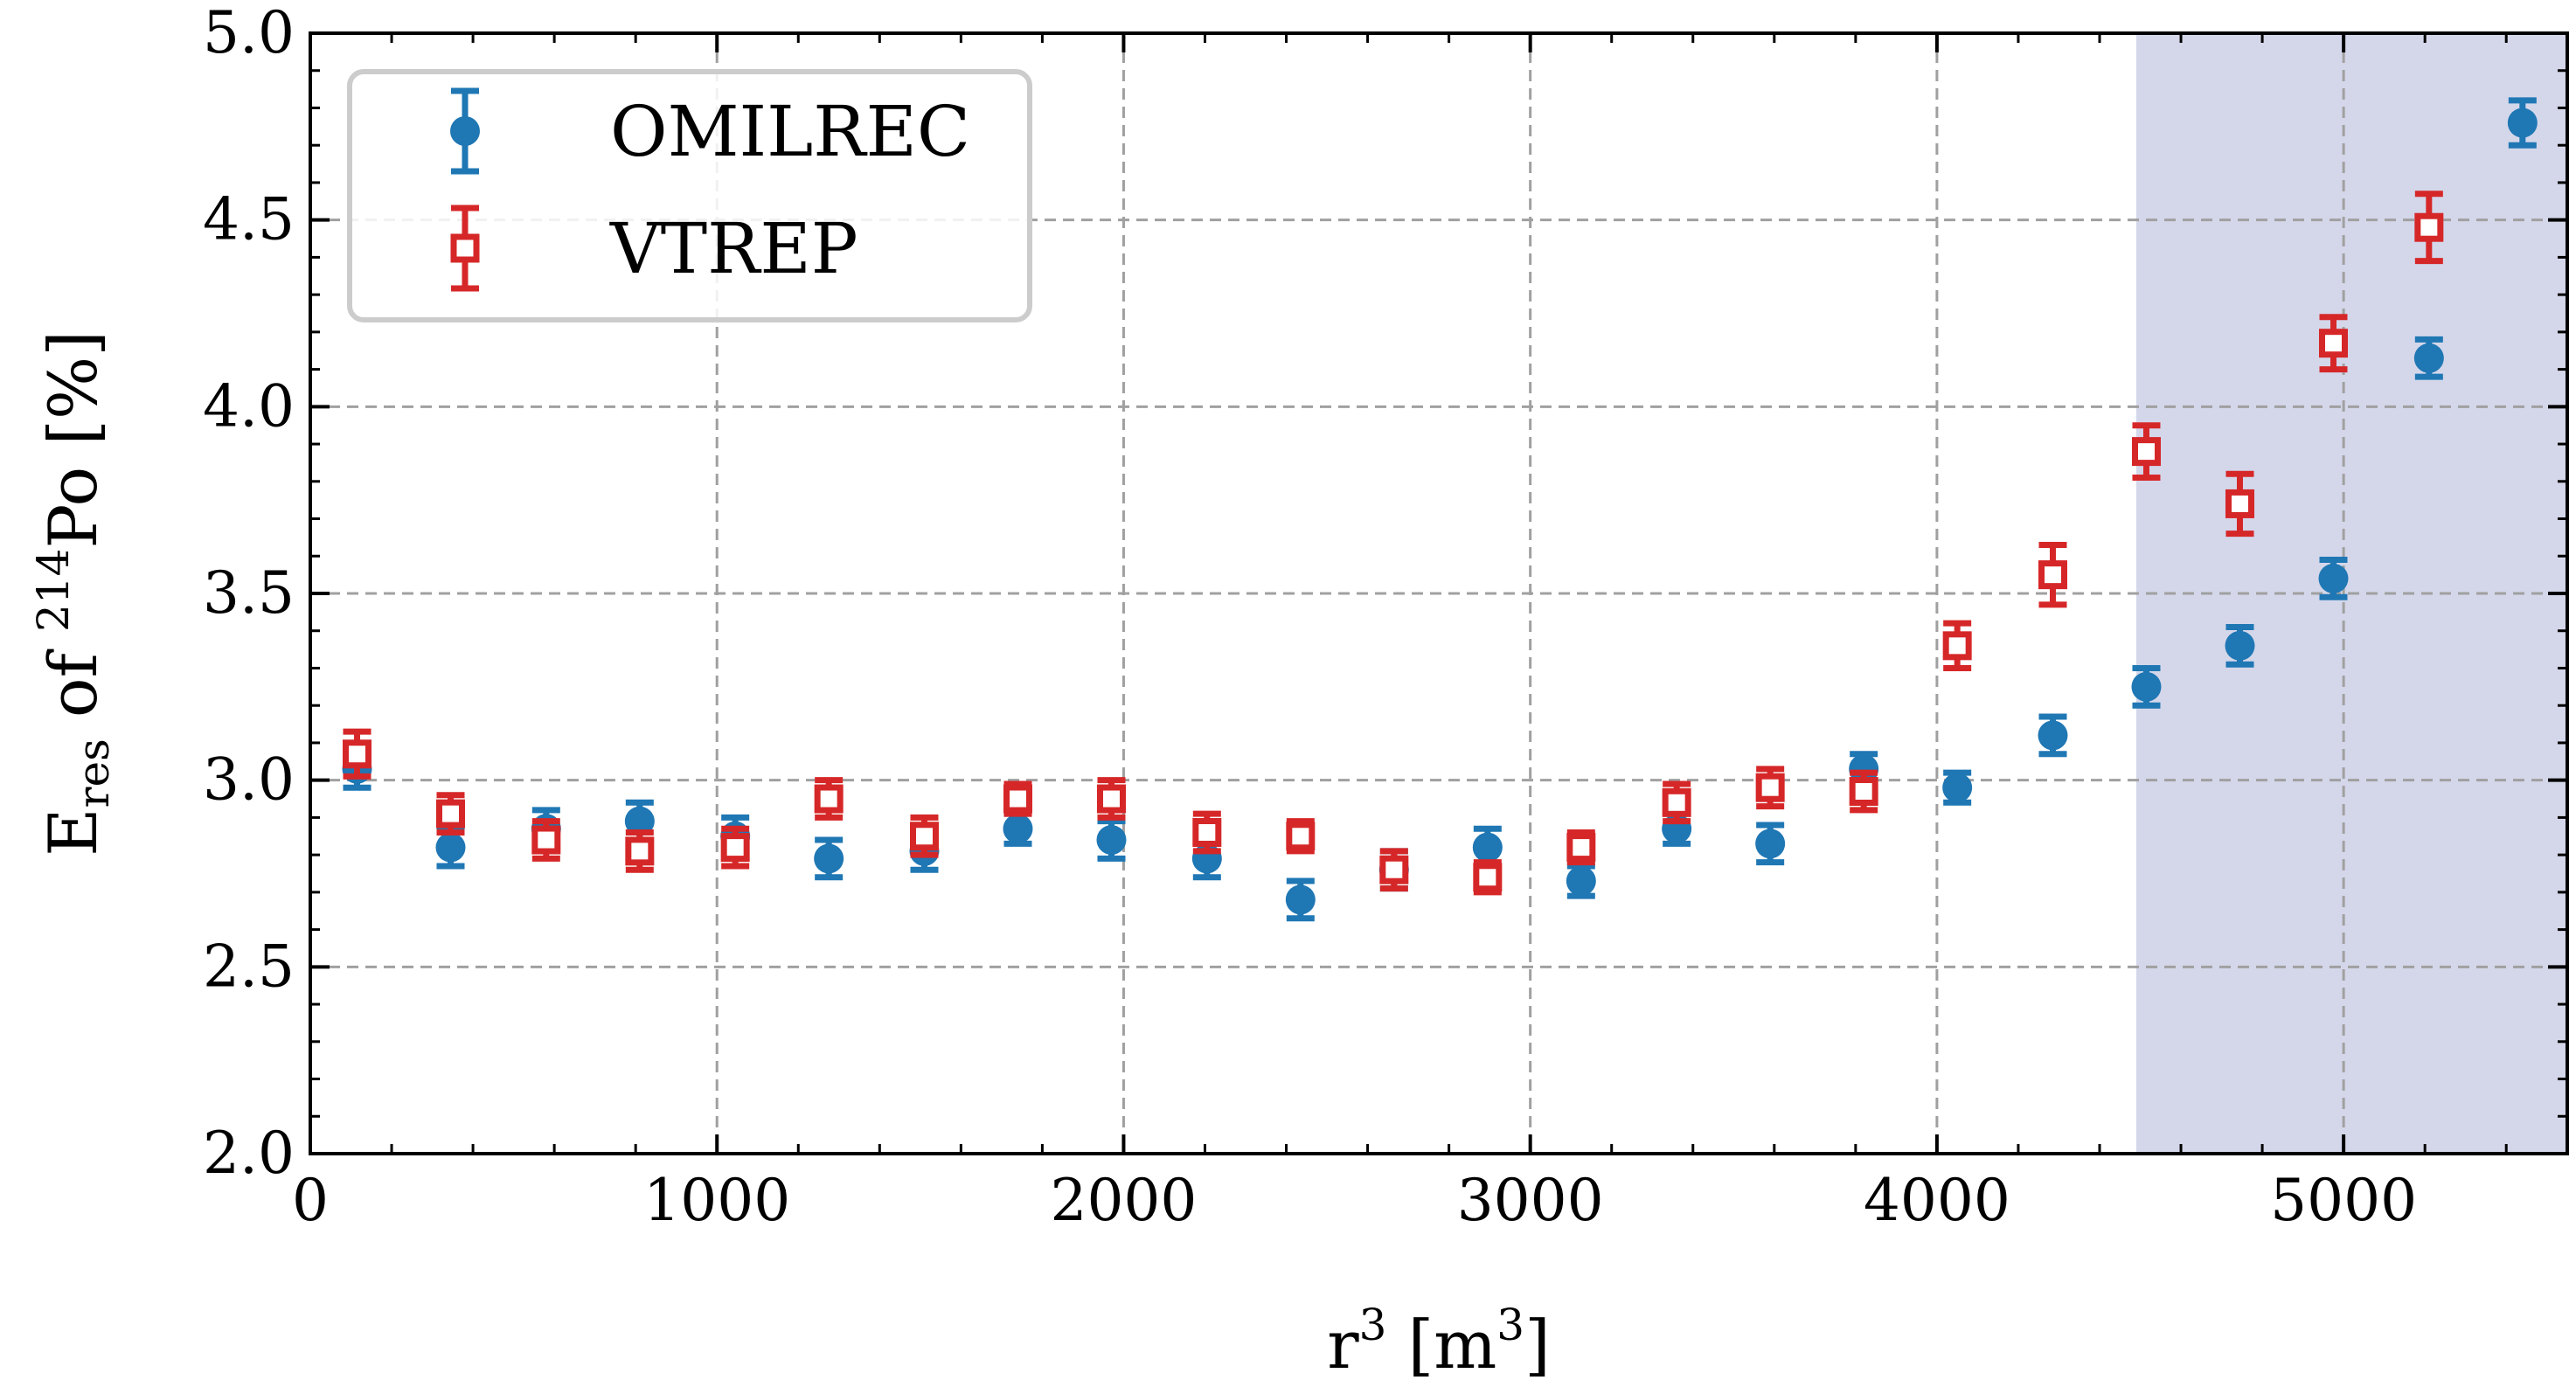 The image size is (2576, 1387). What do you see at coordinates (1439, 1342) in the screenshot?
I see `x-axis-label: r3 [m3]` at bounding box center [1439, 1342].